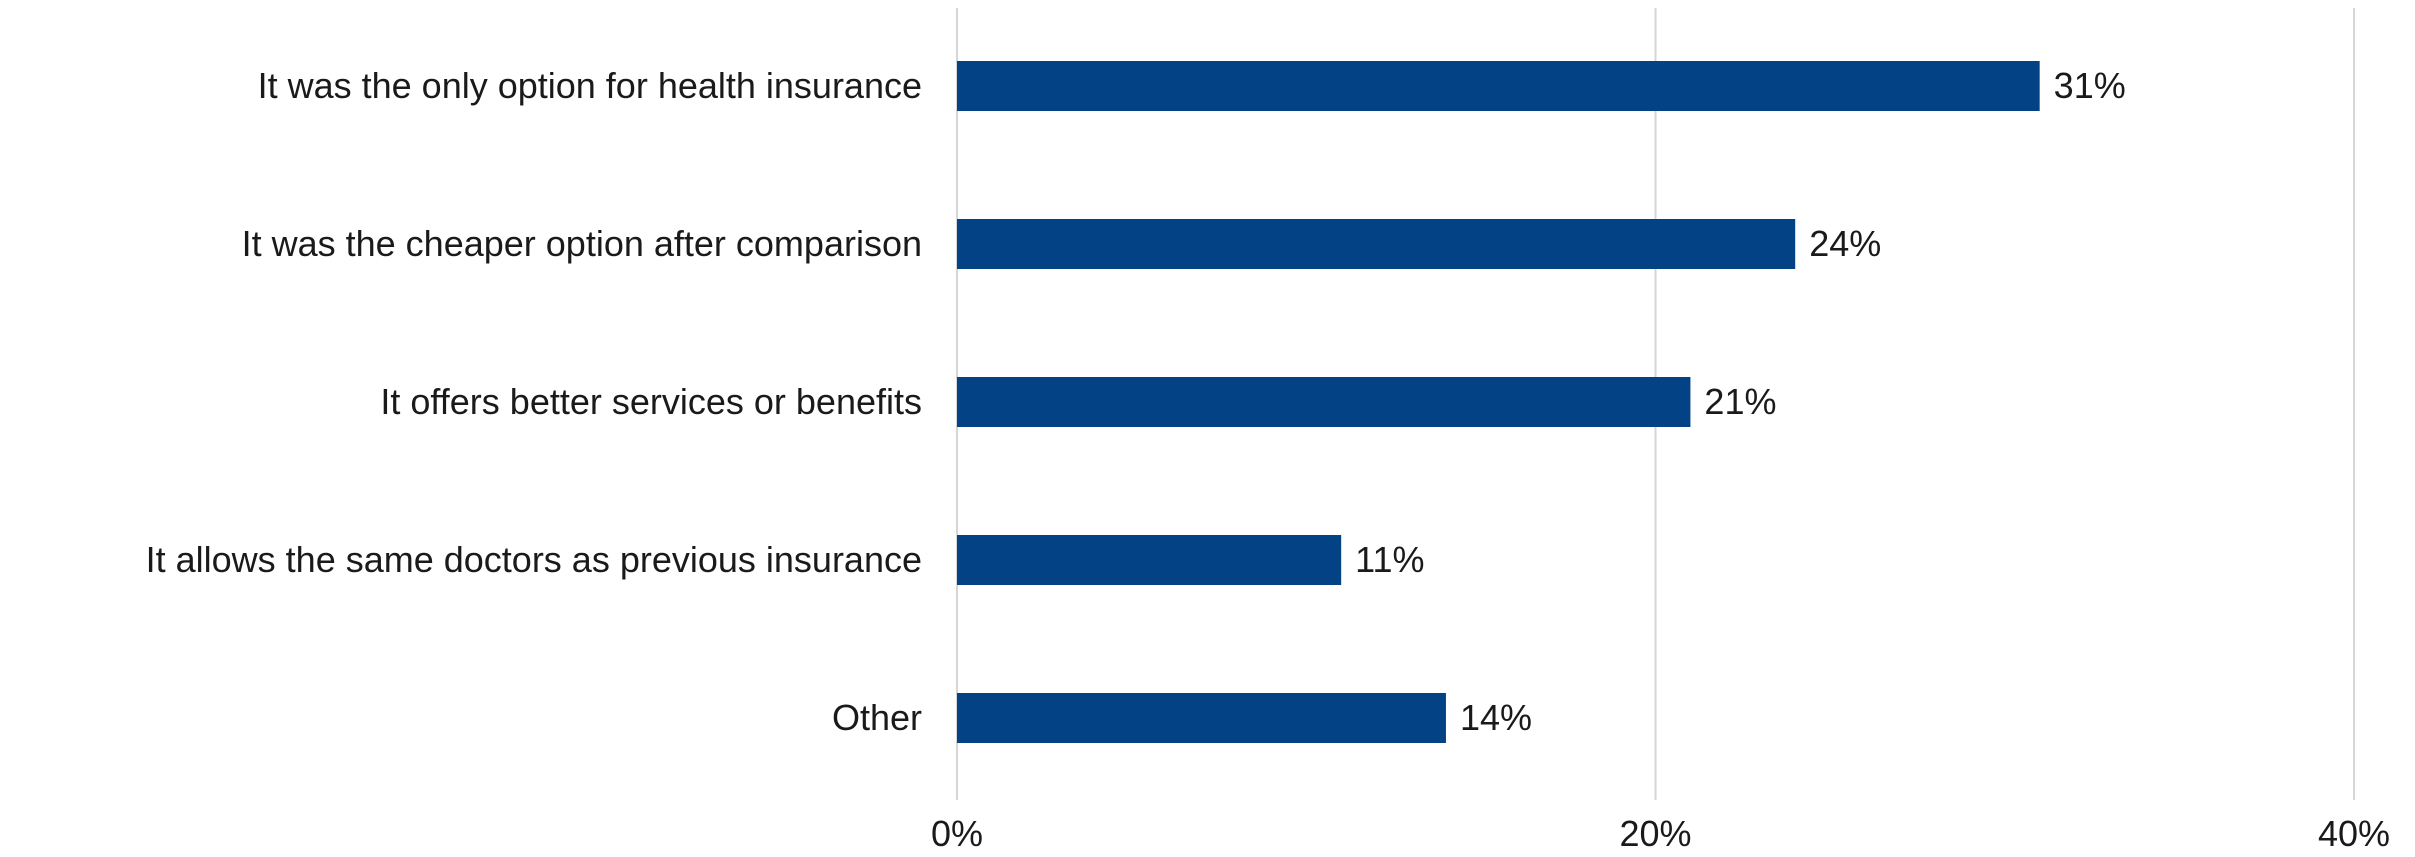 Image resolution: width=2415 pixels, height=857 pixels. I want to click on category-label: Other, so click(877, 717).